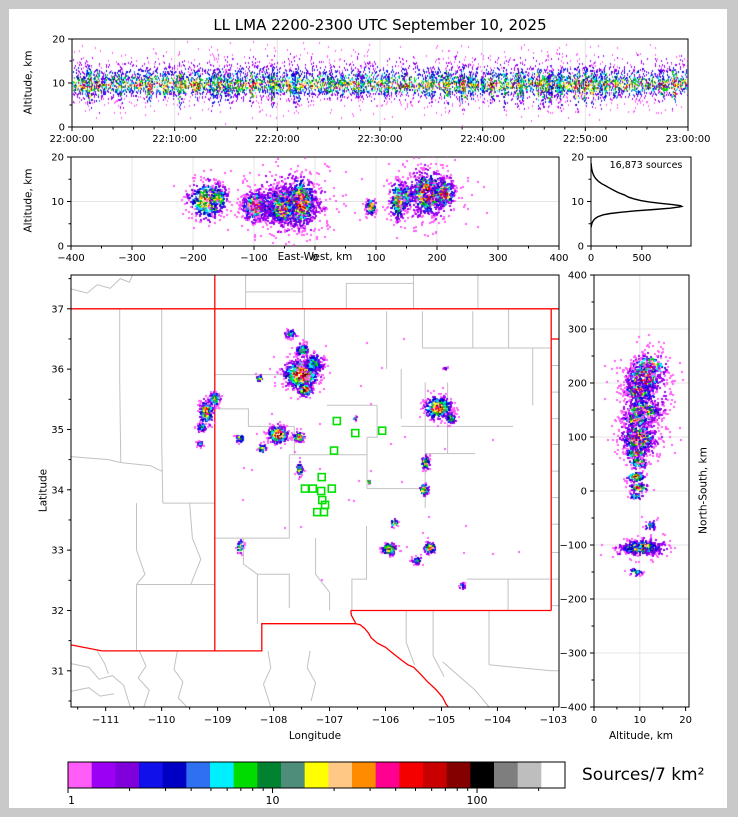  What do you see at coordinates (703, 490) in the screenshot?
I see `ns-panel-ylabel: North-South, km` at bounding box center [703, 490].